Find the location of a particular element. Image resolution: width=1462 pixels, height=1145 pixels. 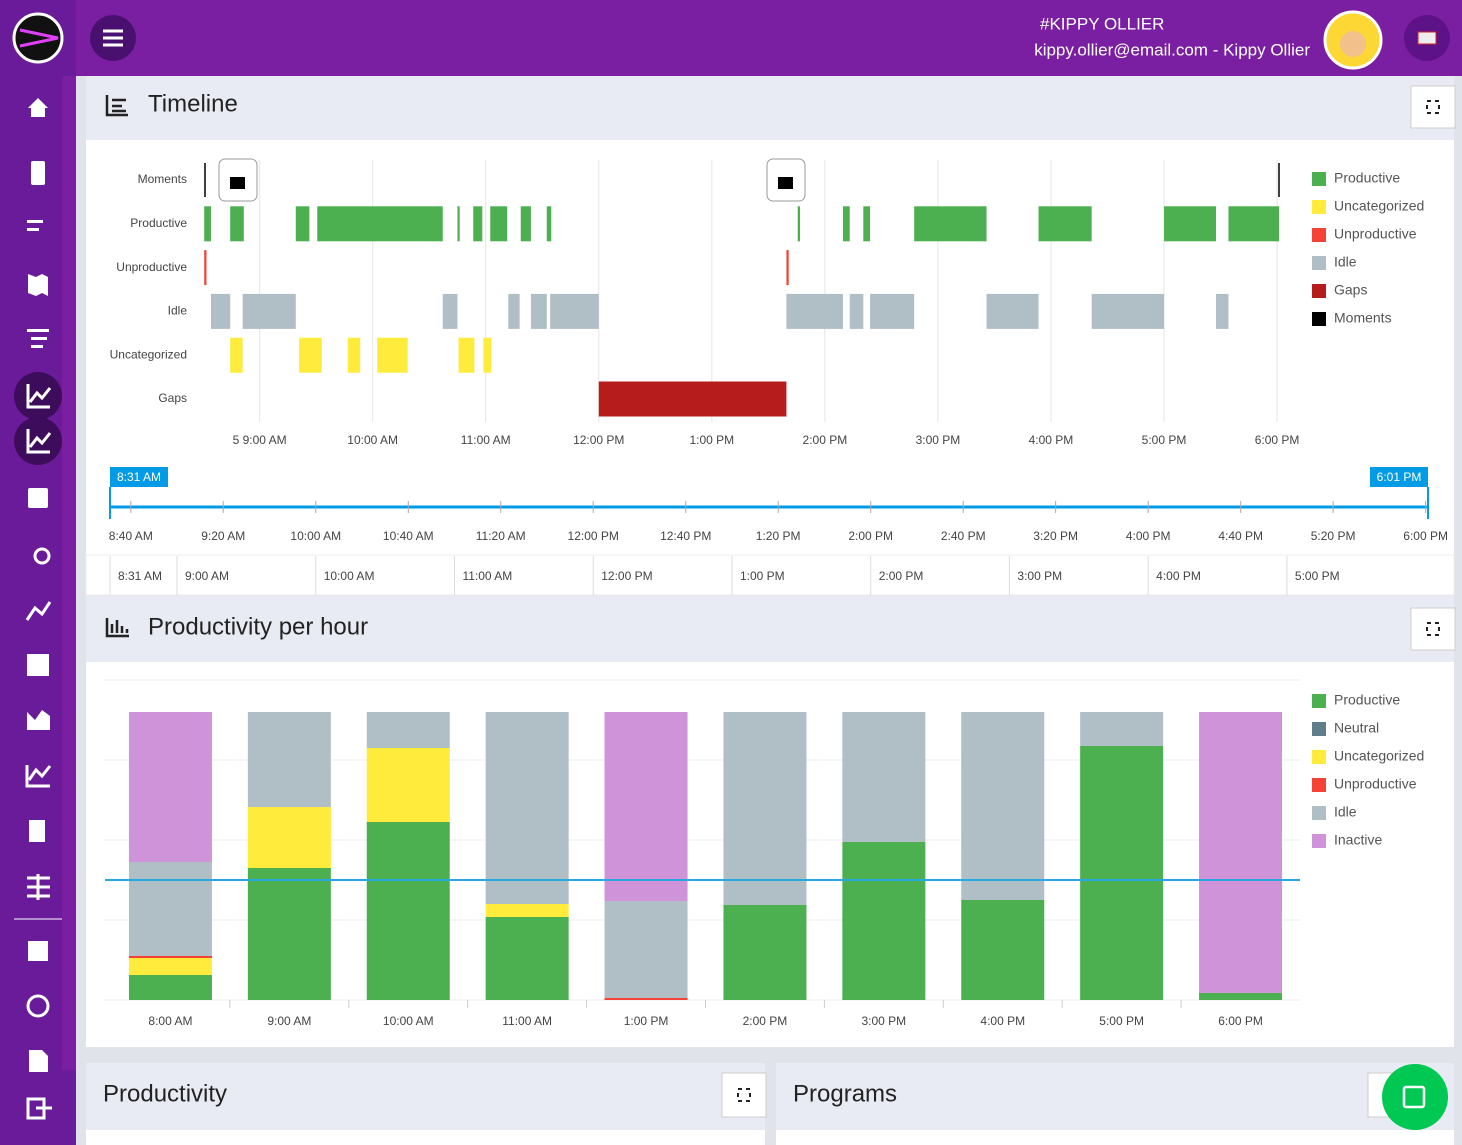

handle-label: 8:31 AM is located at coordinates (139, 477).